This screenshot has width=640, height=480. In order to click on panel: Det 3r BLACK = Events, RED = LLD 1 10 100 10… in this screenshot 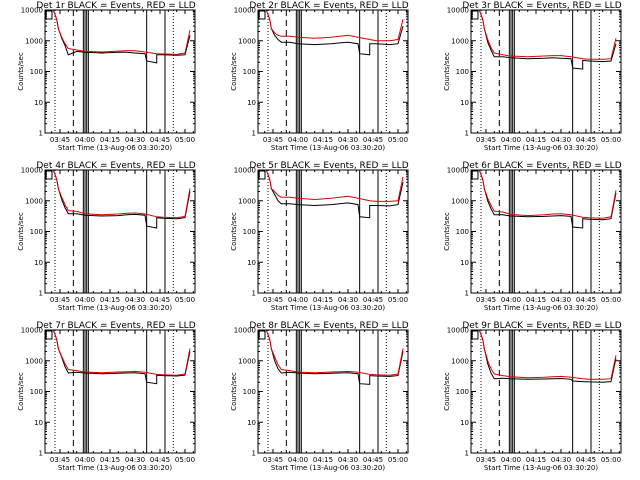, I will do `click(532, 76)`.